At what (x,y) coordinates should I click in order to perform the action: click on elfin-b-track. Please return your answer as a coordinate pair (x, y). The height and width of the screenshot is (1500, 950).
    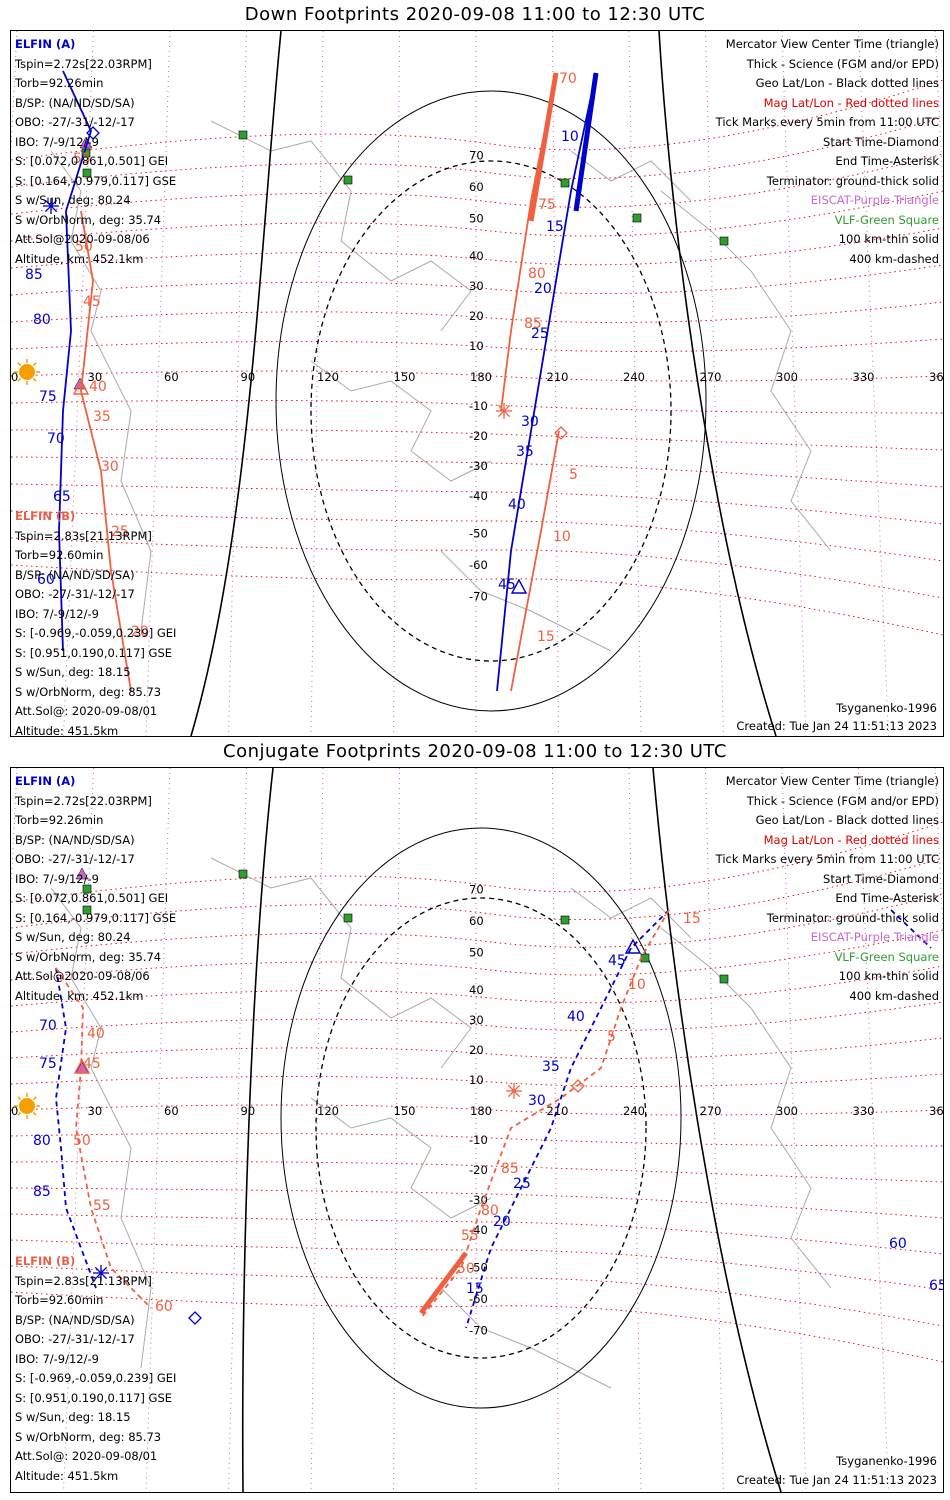
    Looking at the image, I should click on (103, 1138).